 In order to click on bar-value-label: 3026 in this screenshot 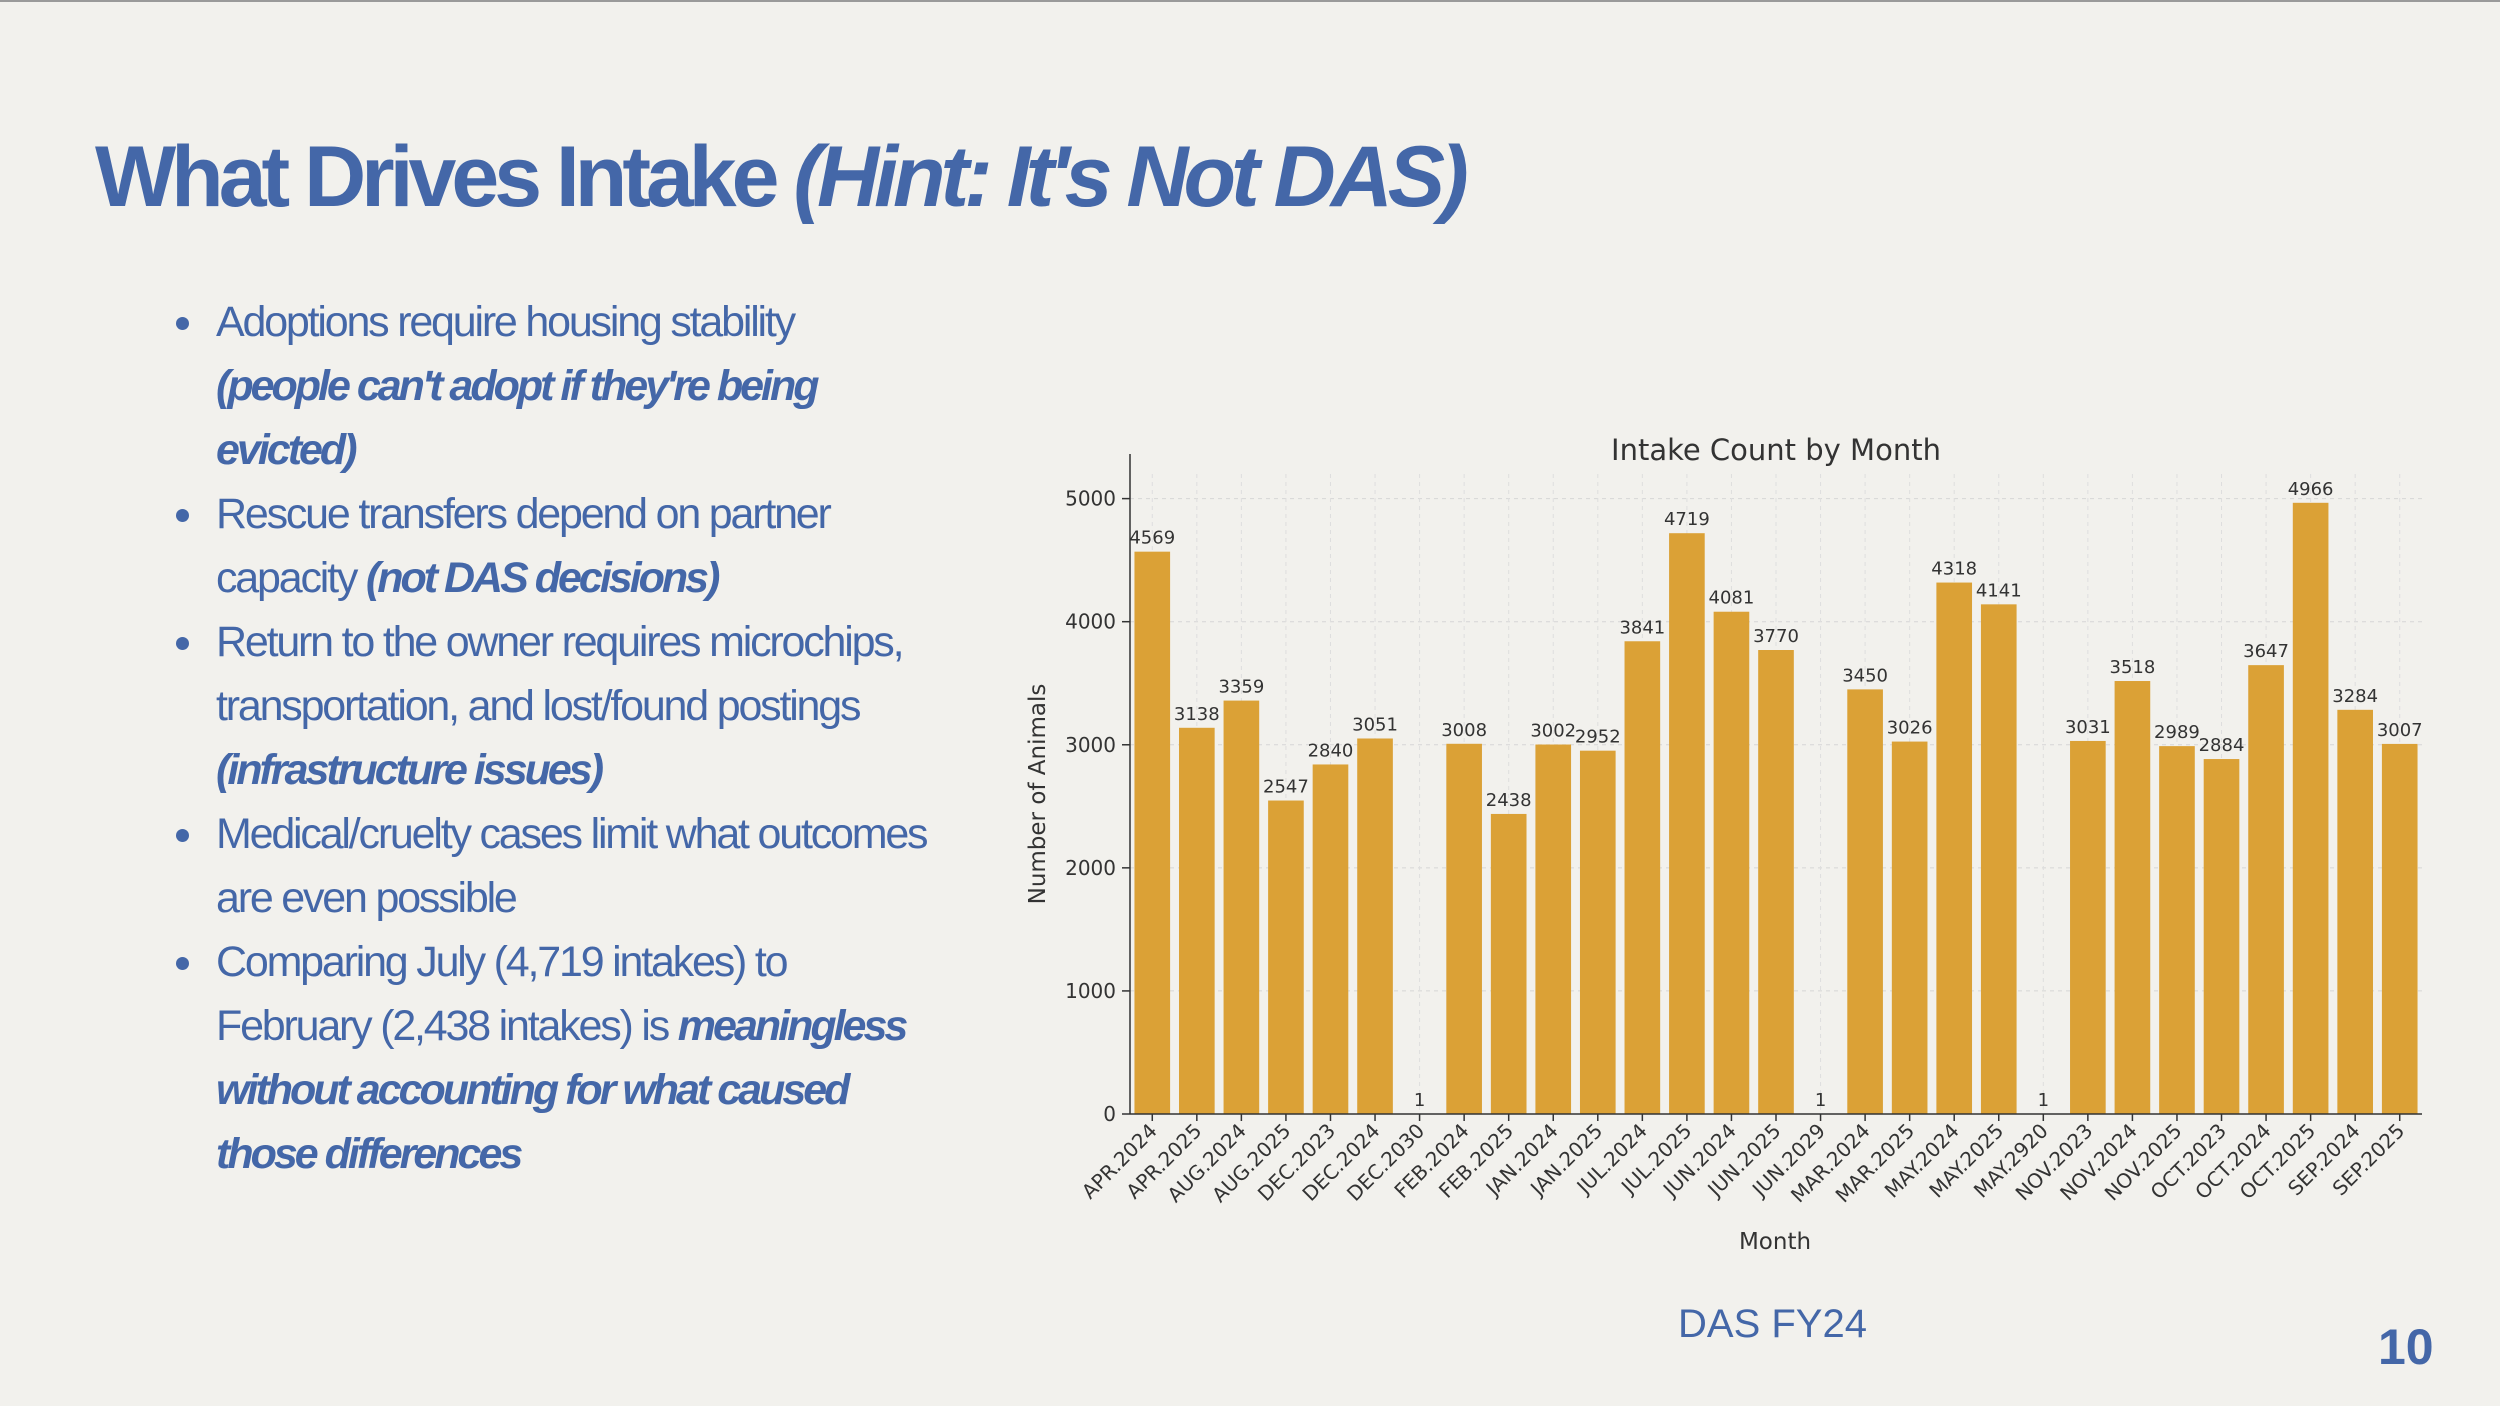, I will do `click(1910, 728)`.